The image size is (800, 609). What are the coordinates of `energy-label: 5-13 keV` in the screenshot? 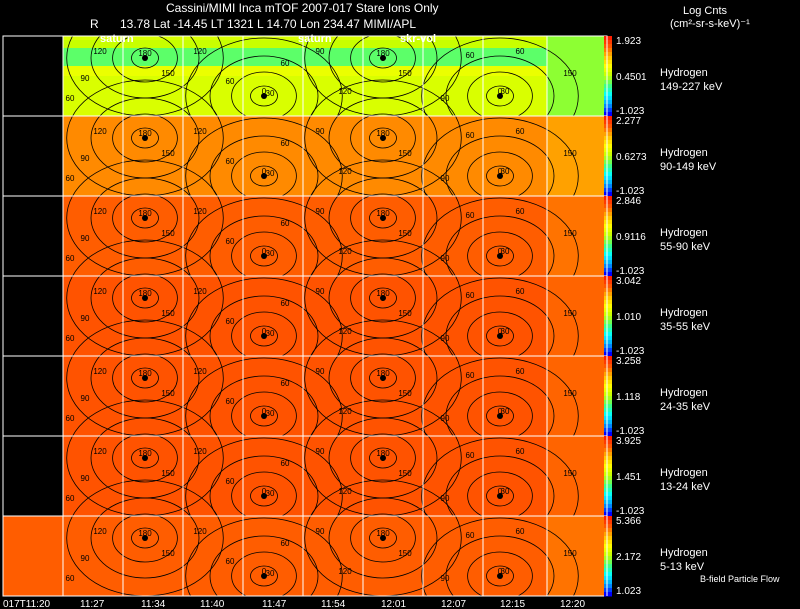 It's located at (682, 567).